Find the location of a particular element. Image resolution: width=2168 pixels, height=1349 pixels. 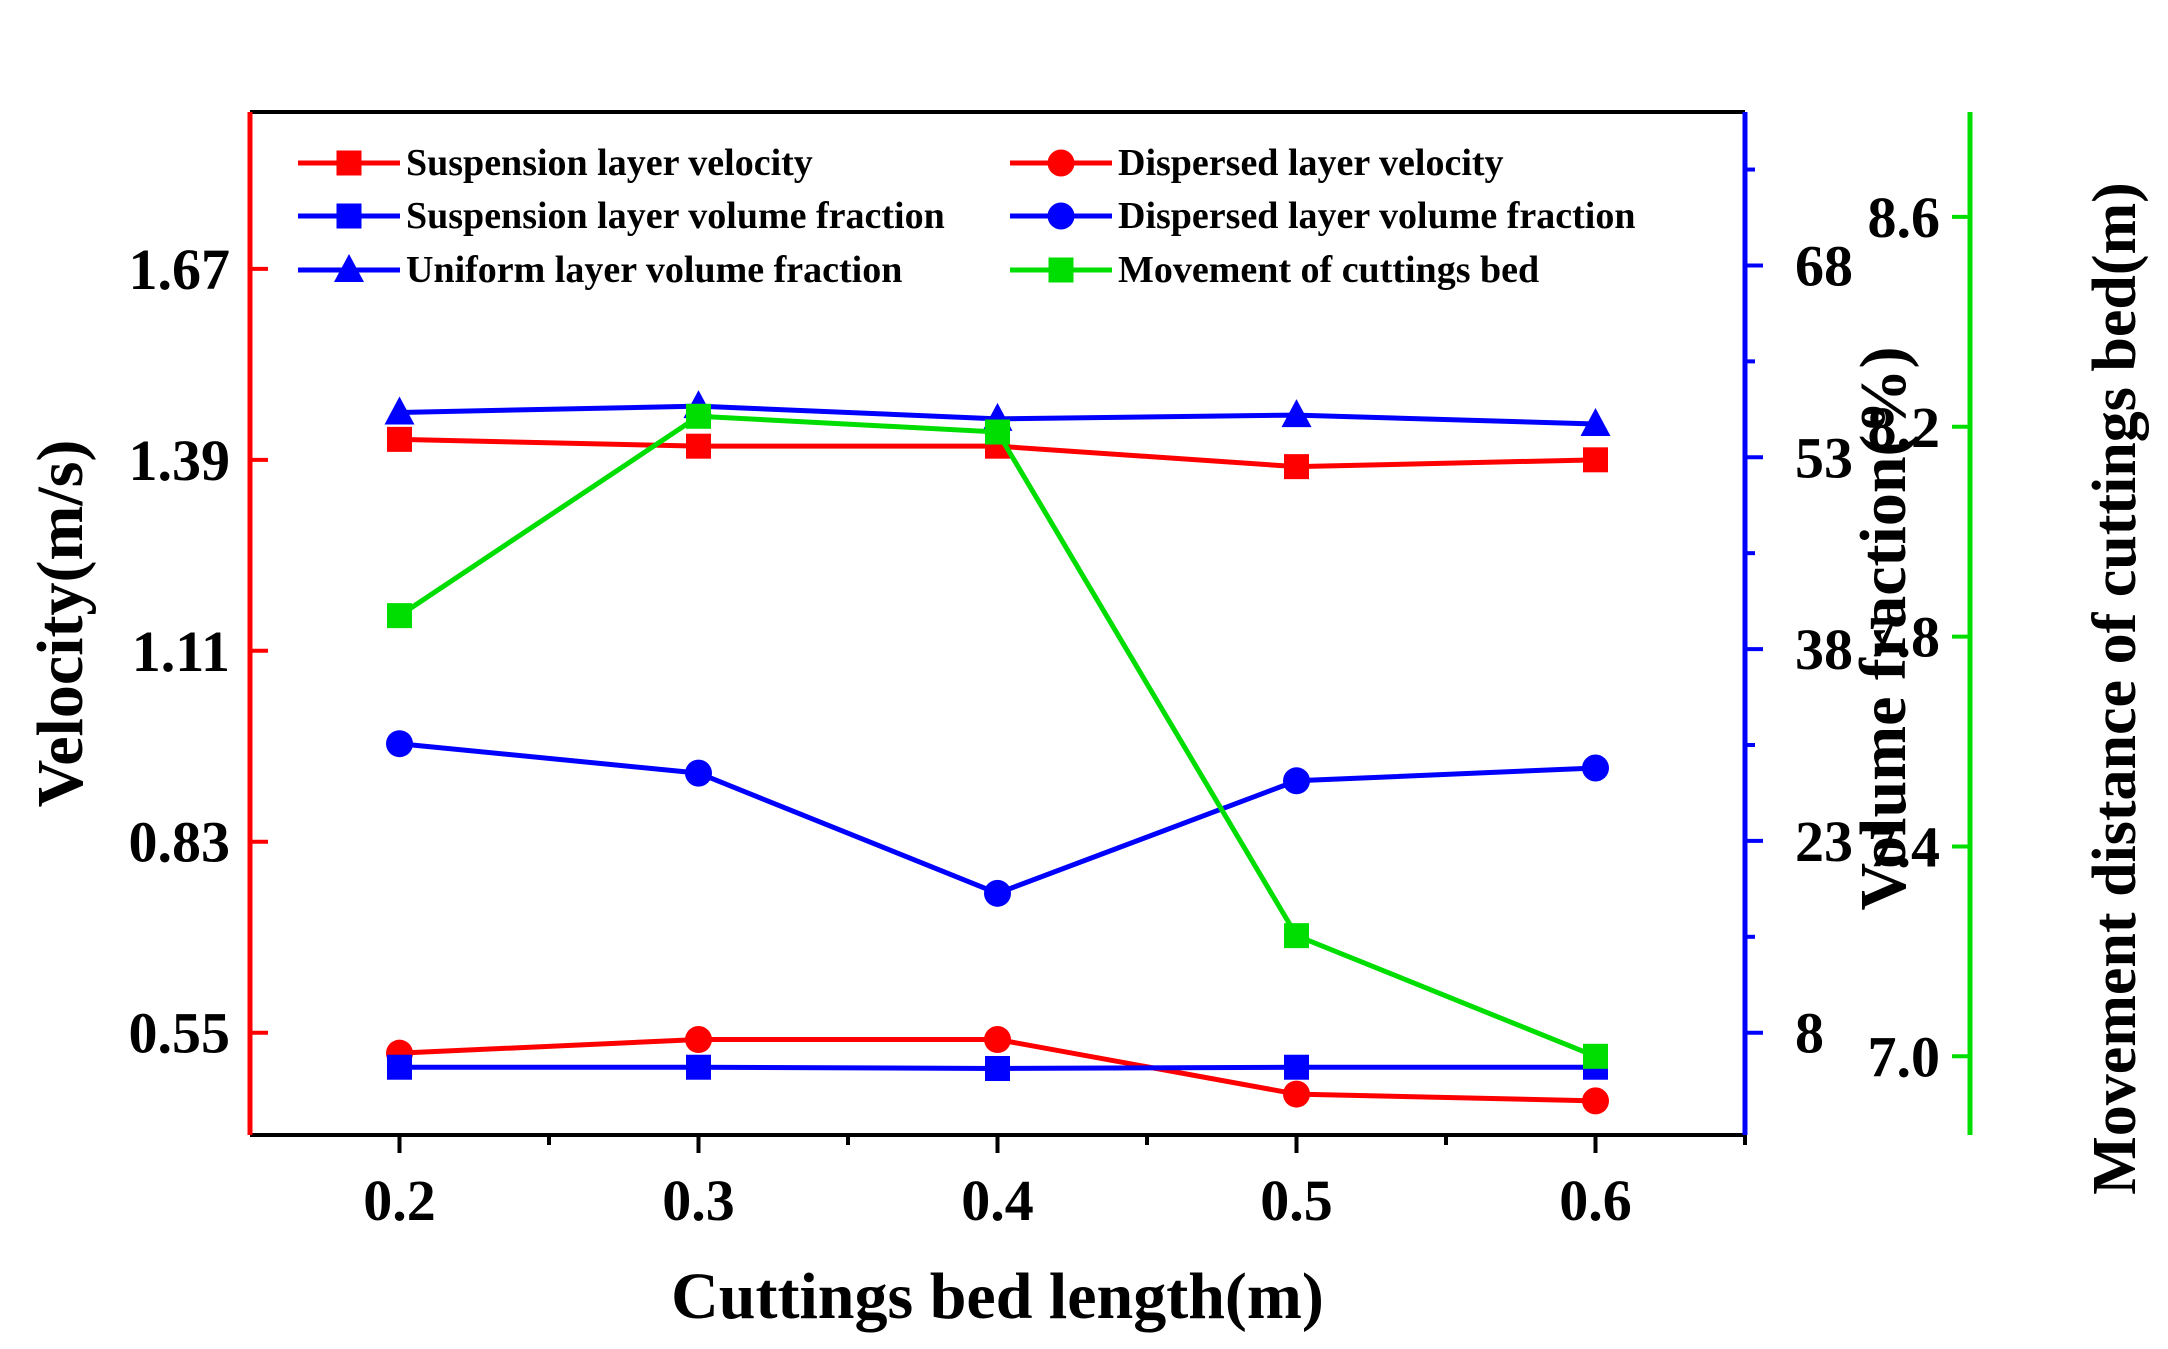

x-tick-label: 0.4 is located at coordinates (997, 1200).